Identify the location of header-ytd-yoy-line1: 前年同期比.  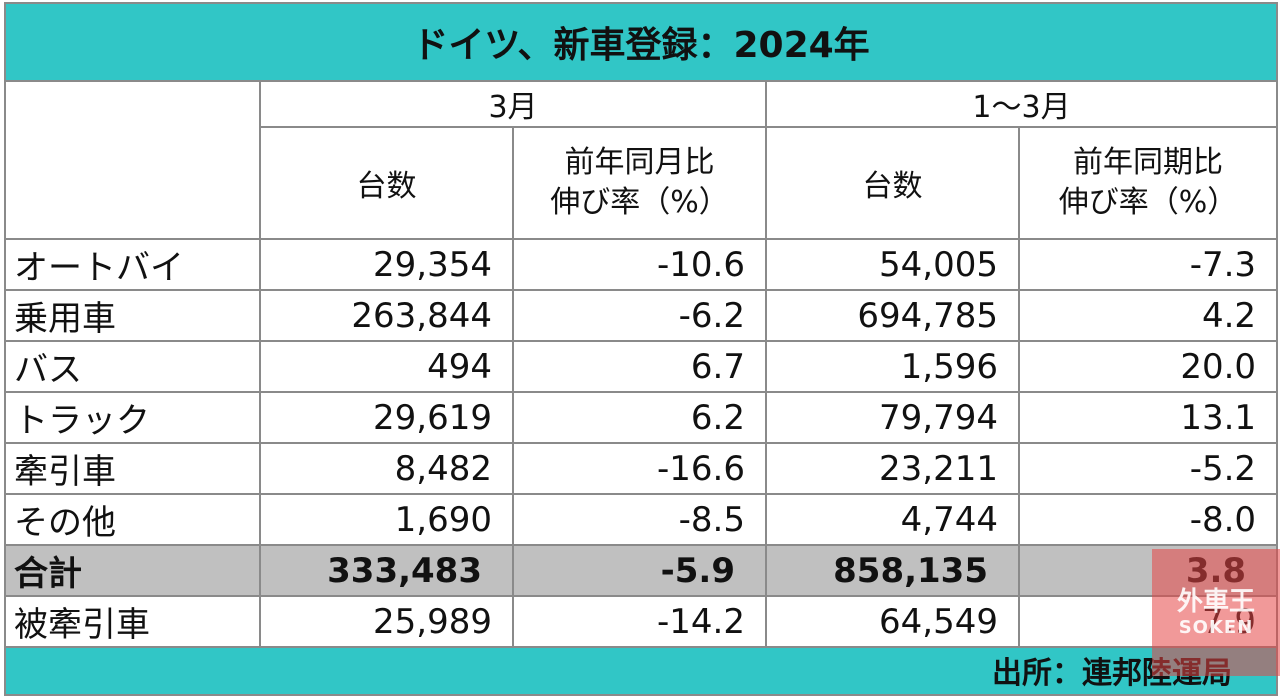
(1148, 162).